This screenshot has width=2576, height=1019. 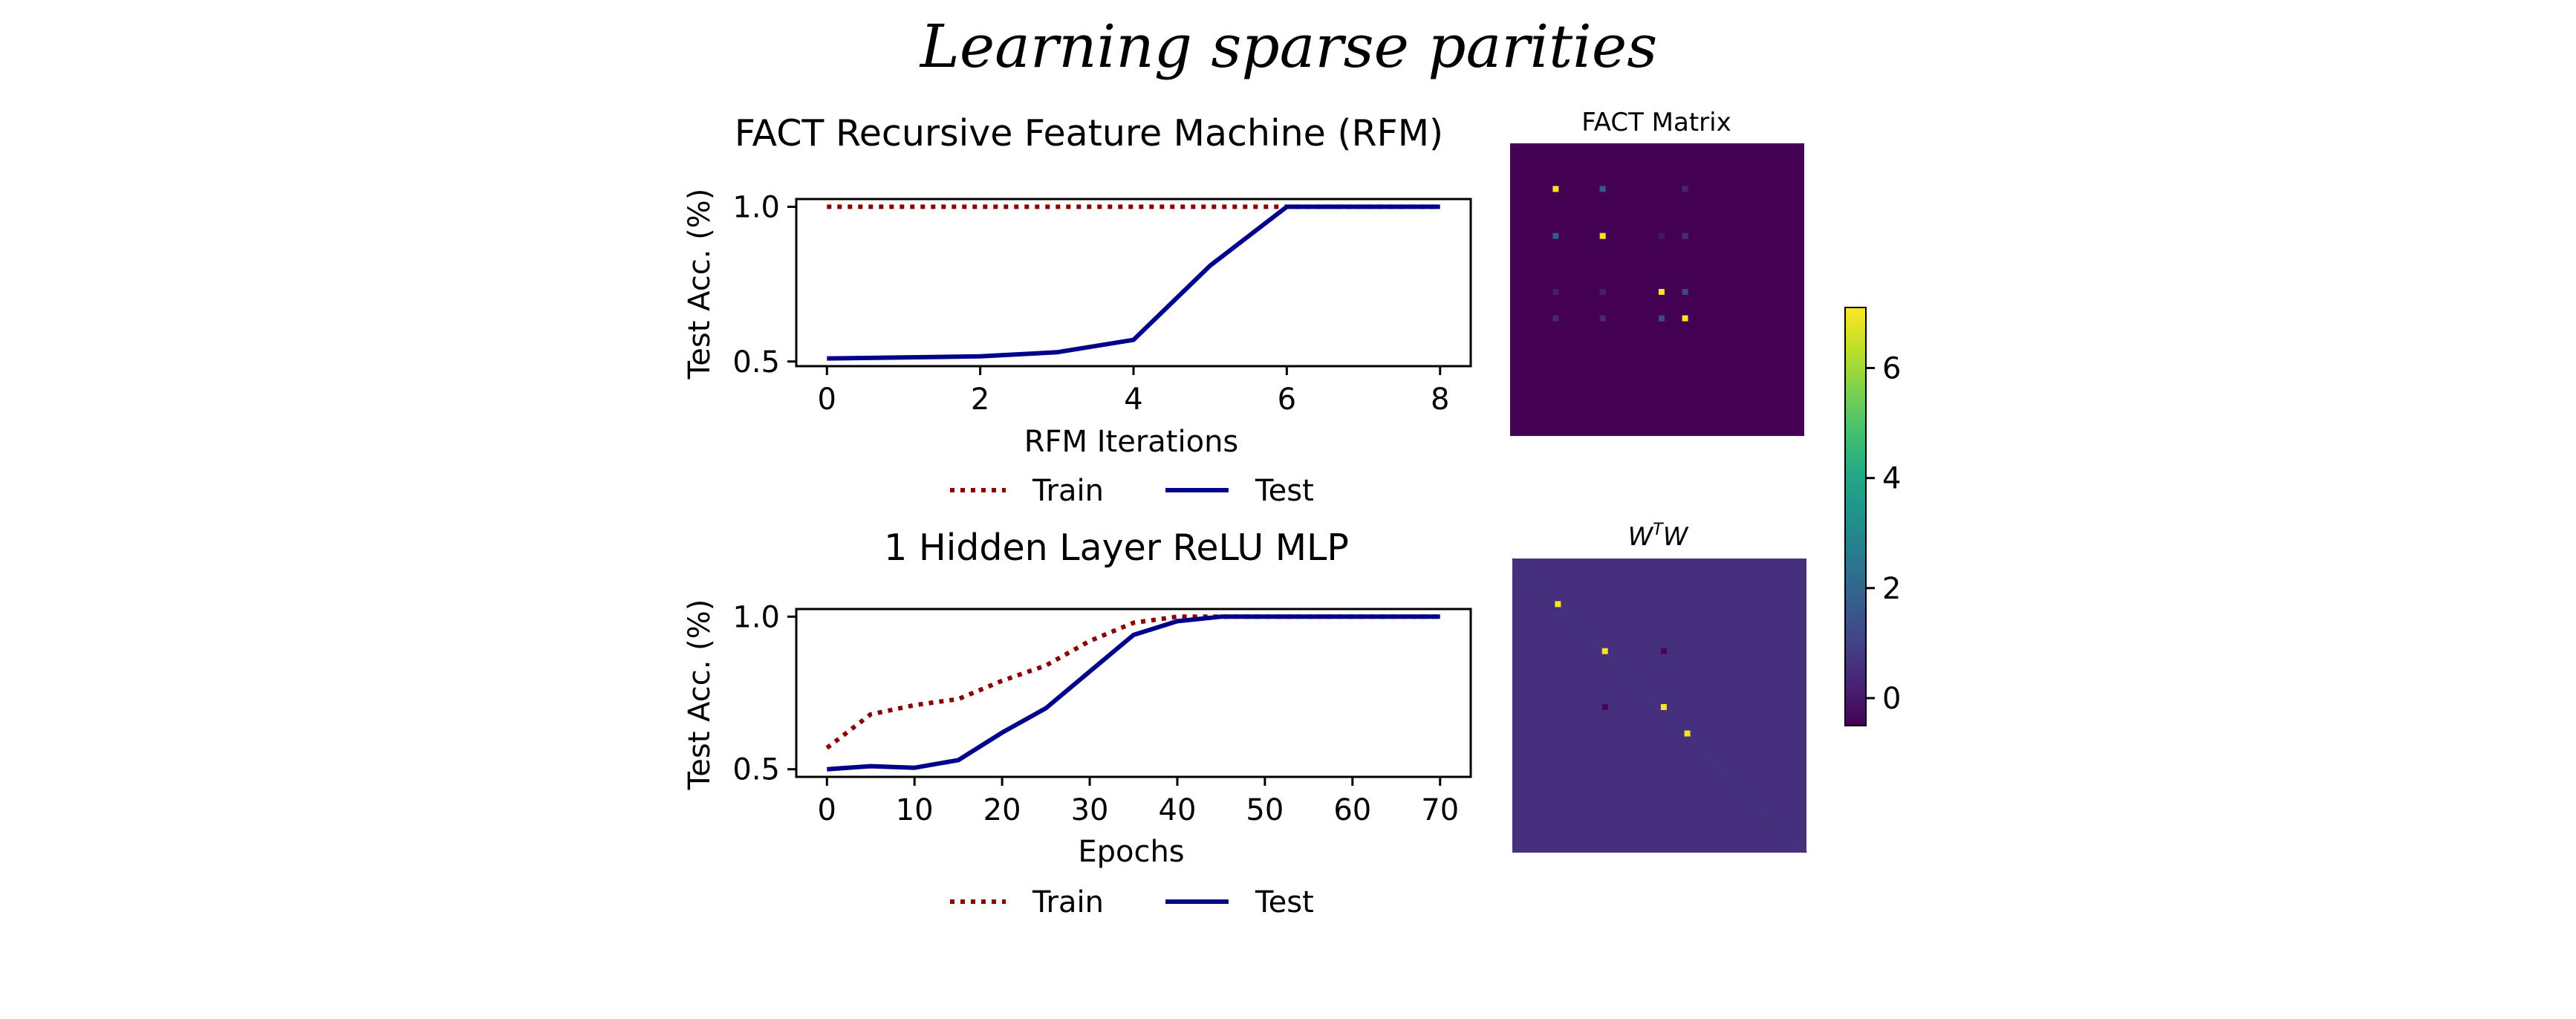 I want to click on rfm-legend: Train Test, so click(x=1132, y=491).